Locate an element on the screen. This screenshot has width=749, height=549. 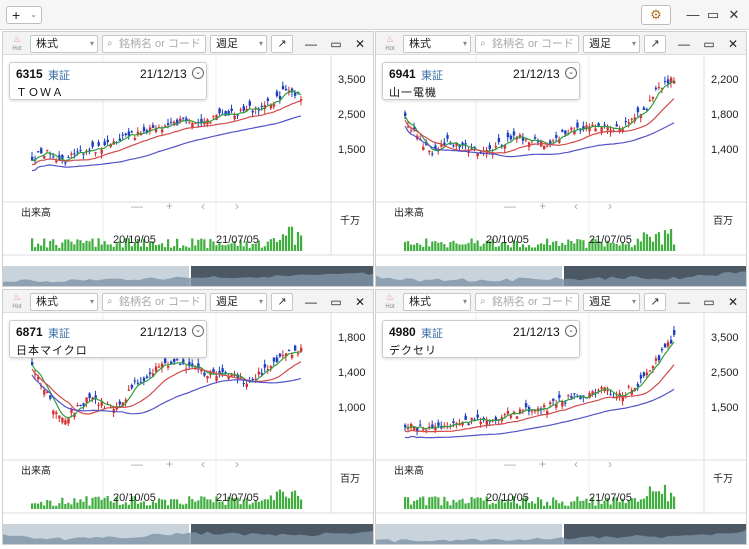
stock-name: 日本マイクロ is located at coordinates (52, 351).